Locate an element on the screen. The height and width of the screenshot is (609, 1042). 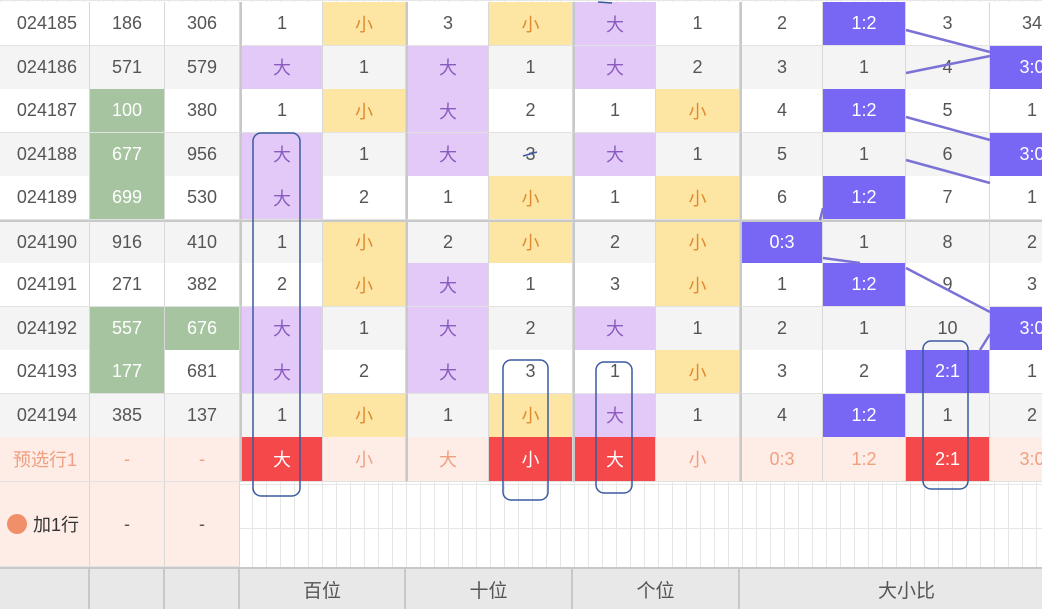
period-cell: 024189 is located at coordinates (45, 198).